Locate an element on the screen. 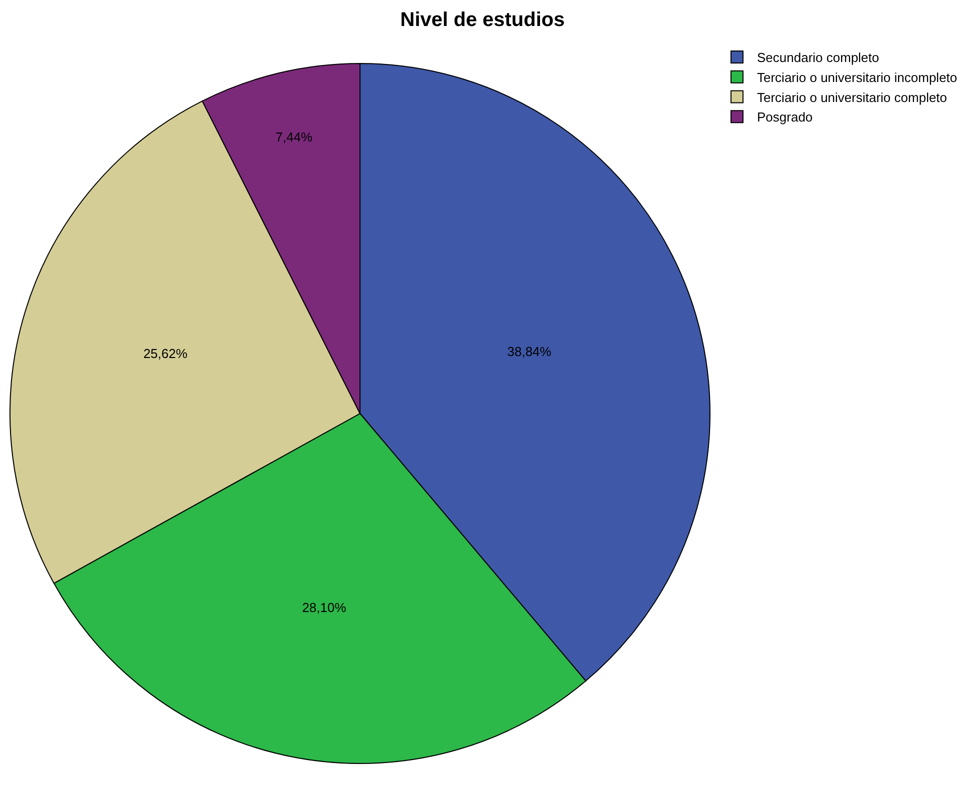  legend-label: Secundario completo is located at coordinates (818, 58).